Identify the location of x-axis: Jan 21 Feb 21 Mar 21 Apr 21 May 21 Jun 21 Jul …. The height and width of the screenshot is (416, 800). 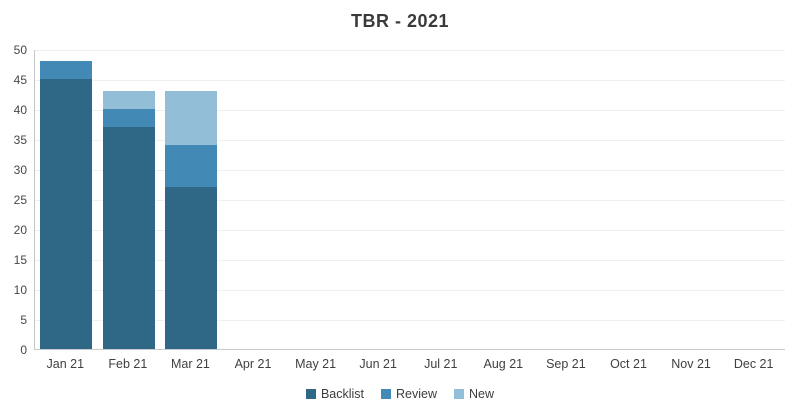
(409, 364).